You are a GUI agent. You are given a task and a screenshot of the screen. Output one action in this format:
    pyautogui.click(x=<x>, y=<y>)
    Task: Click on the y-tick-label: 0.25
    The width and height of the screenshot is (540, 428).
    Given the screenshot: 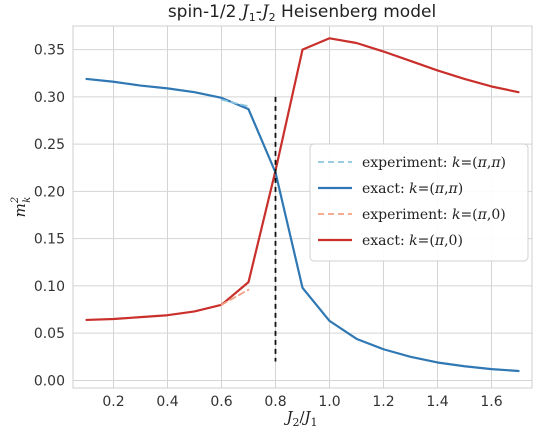 What is the action you would take?
    pyautogui.click(x=49, y=145)
    